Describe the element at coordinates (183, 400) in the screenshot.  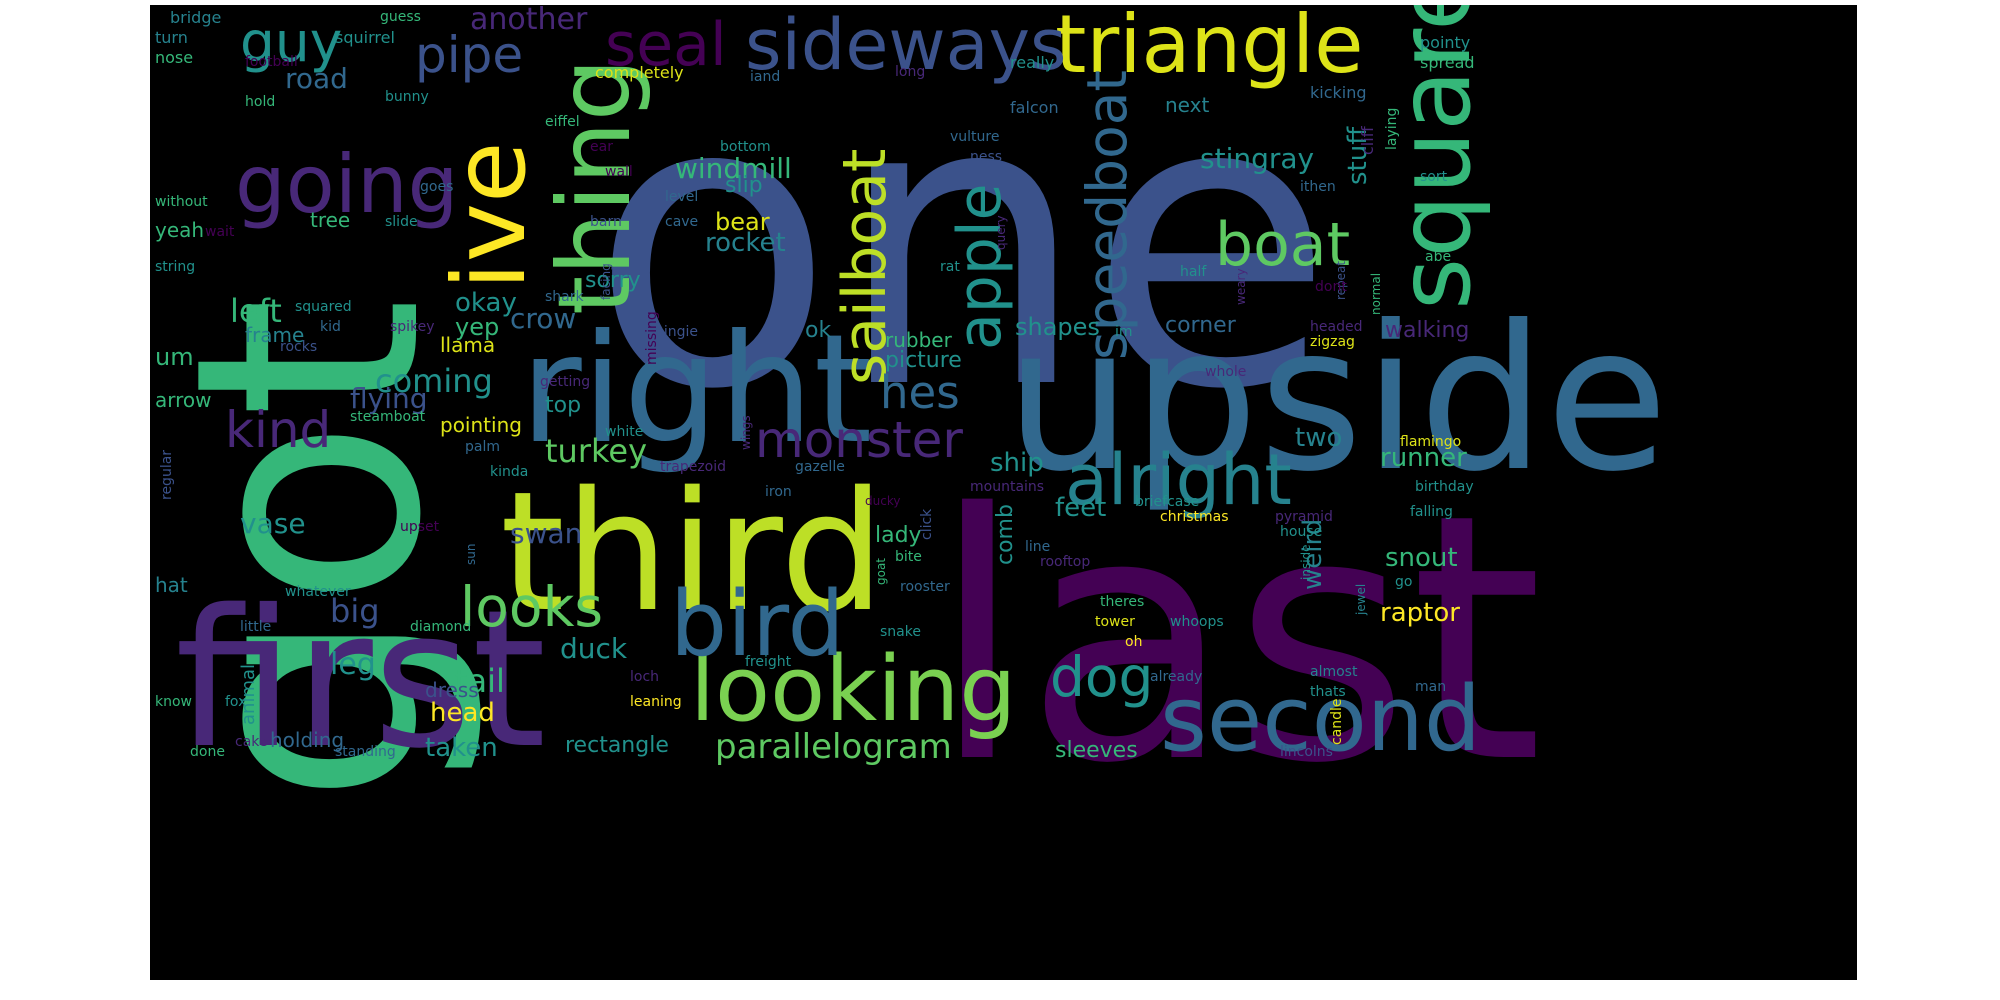
I see `word: arrow` at that location.